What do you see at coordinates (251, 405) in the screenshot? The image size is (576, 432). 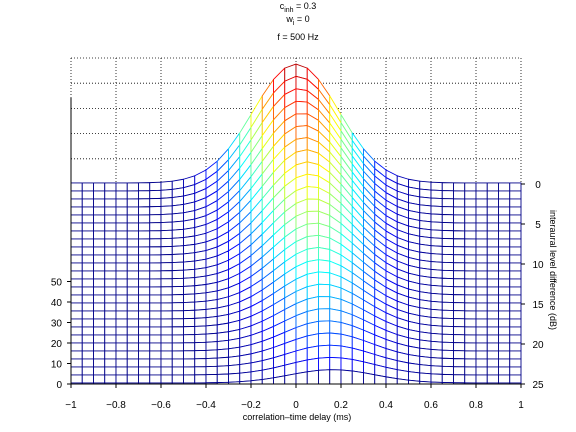 I see `x-tick-label: −0.2` at bounding box center [251, 405].